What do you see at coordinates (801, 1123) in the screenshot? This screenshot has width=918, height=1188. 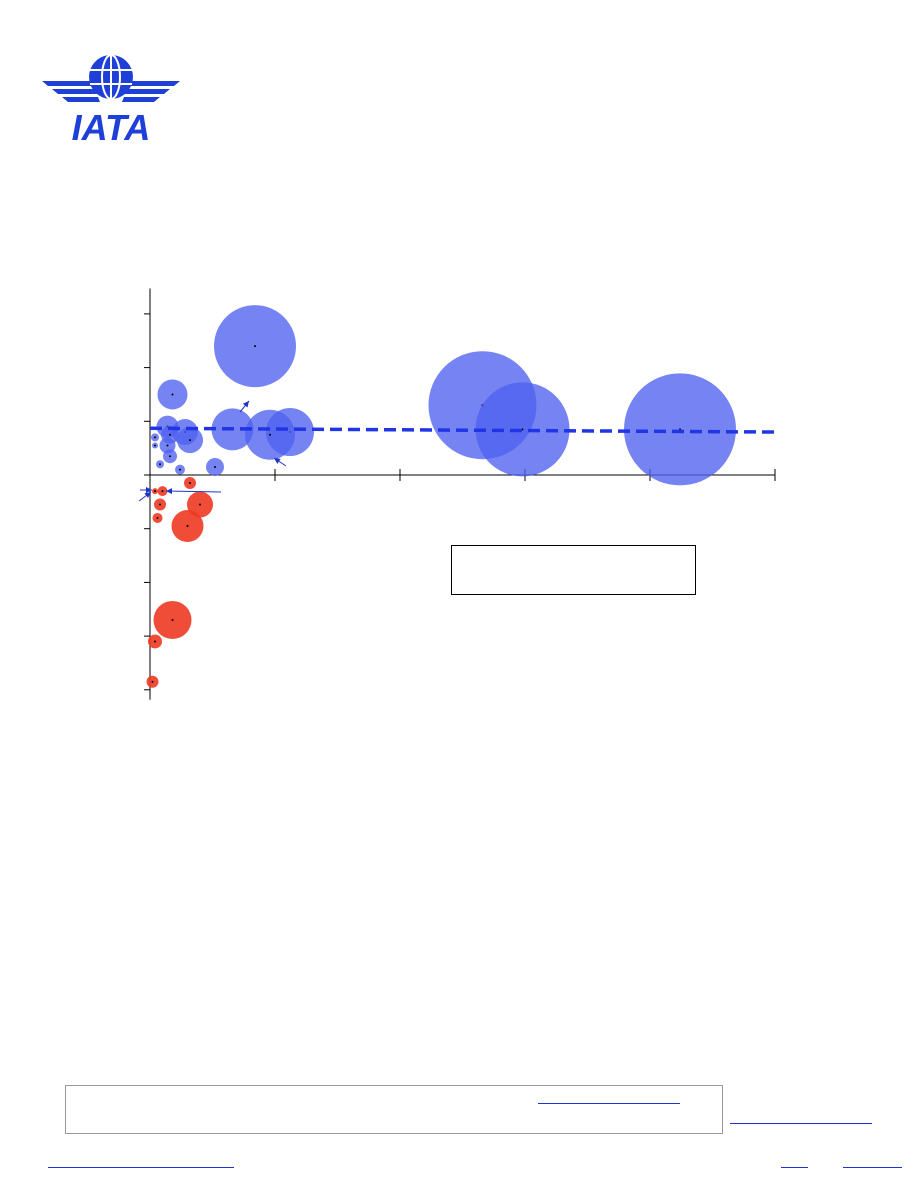 I see `side-link` at bounding box center [801, 1123].